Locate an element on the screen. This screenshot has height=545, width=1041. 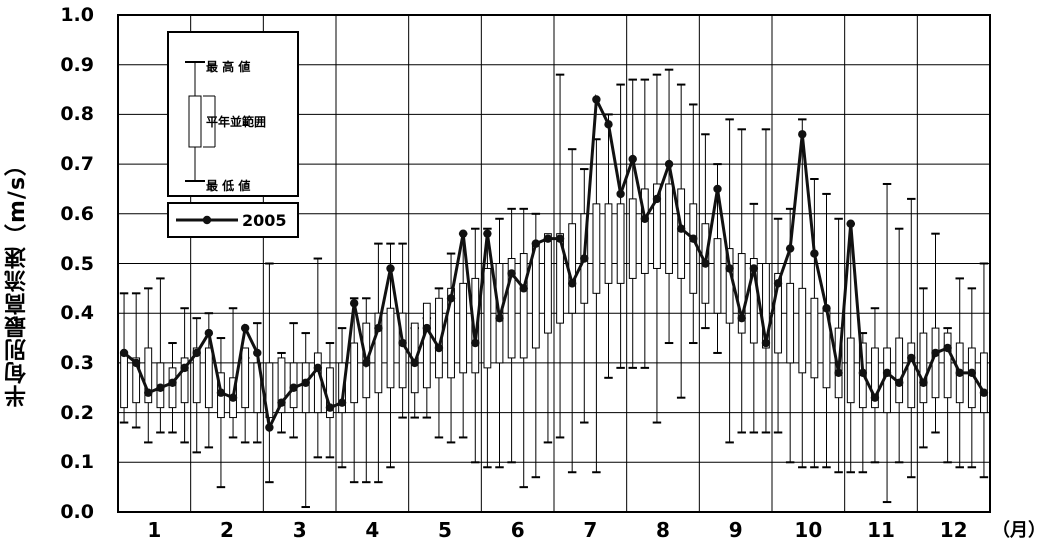
x-tick-label: 2 is located at coordinates (227, 530).